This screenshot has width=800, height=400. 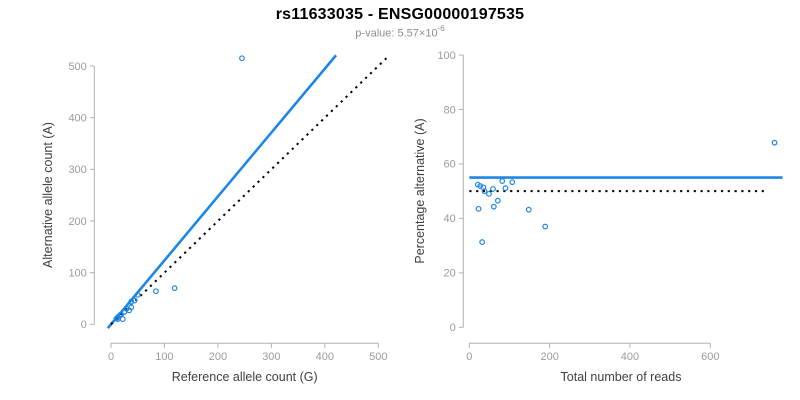 What do you see at coordinates (77, 67) in the screenshot?
I see `y-tick-label: 500` at bounding box center [77, 67].